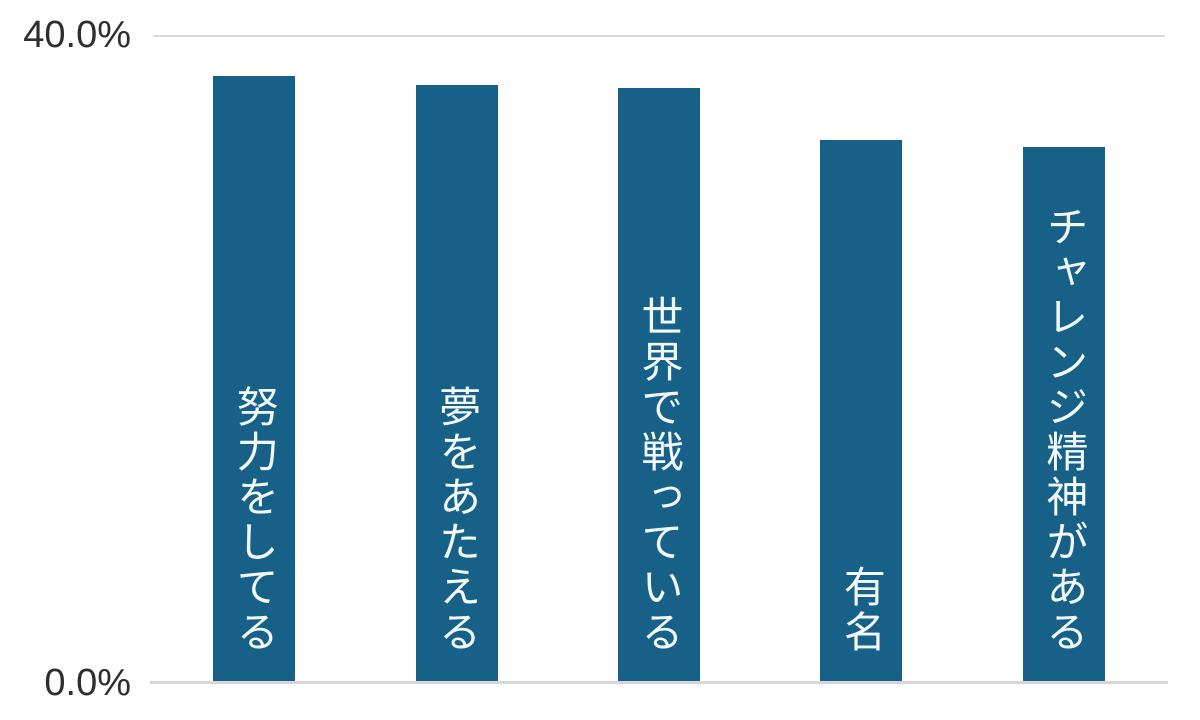  Describe the element at coordinates (861, 411) in the screenshot. I see `bar: 有名` at that location.